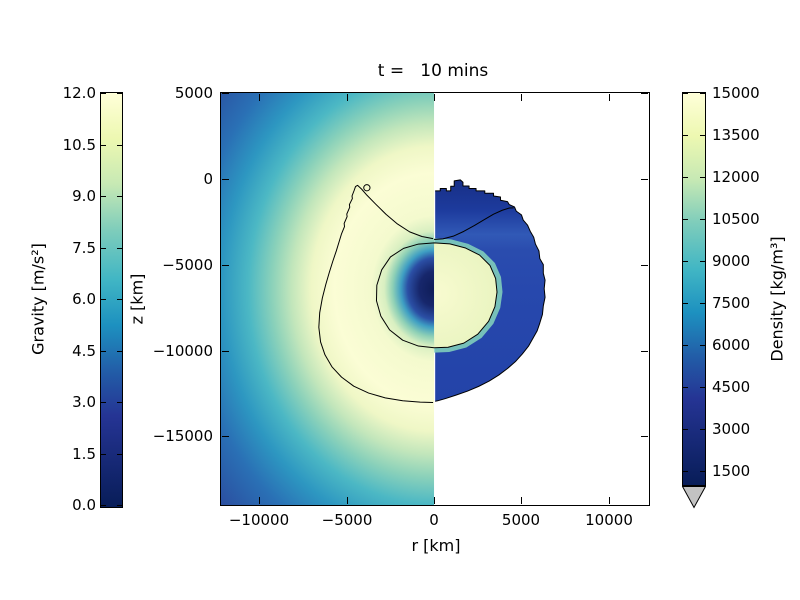  I want to click on x-axis-label: r [km], so click(436, 545).